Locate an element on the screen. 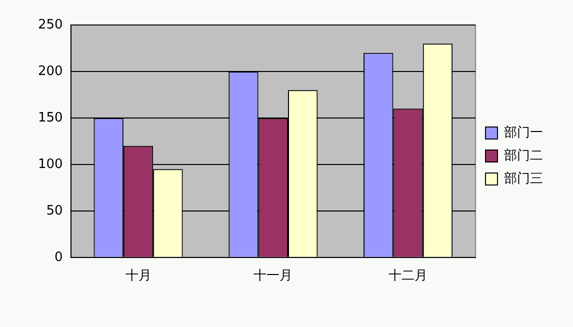  legend-label: 部门三 is located at coordinates (523, 178).